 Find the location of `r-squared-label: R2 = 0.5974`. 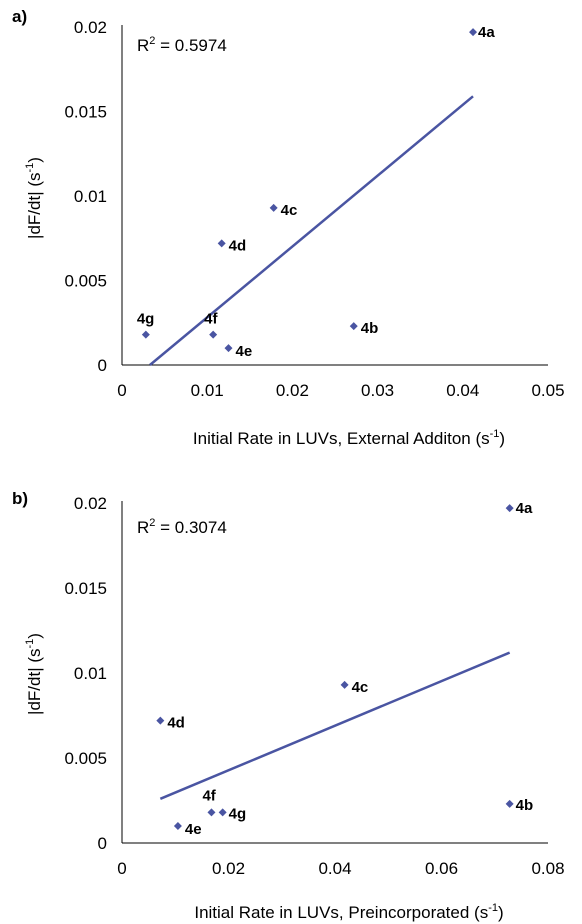

r-squared-label: R2 = 0.5974 is located at coordinates (182, 45).